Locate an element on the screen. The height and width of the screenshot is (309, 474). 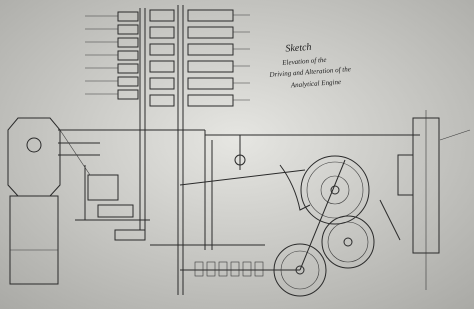
pedestal is located at coordinates (34, 240).